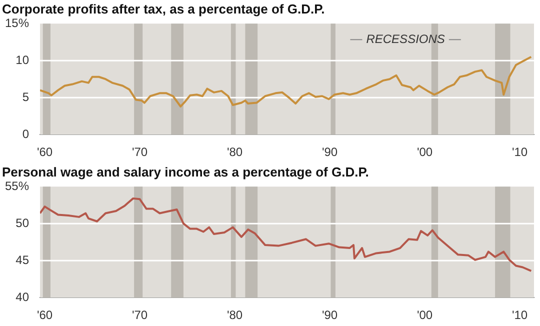 The height and width of the screenshot is (326, 540). What do you see at coordinates (26, 97) in the screenshot?
I see `y-tick-label: 5` at bounding box center [26, 97].